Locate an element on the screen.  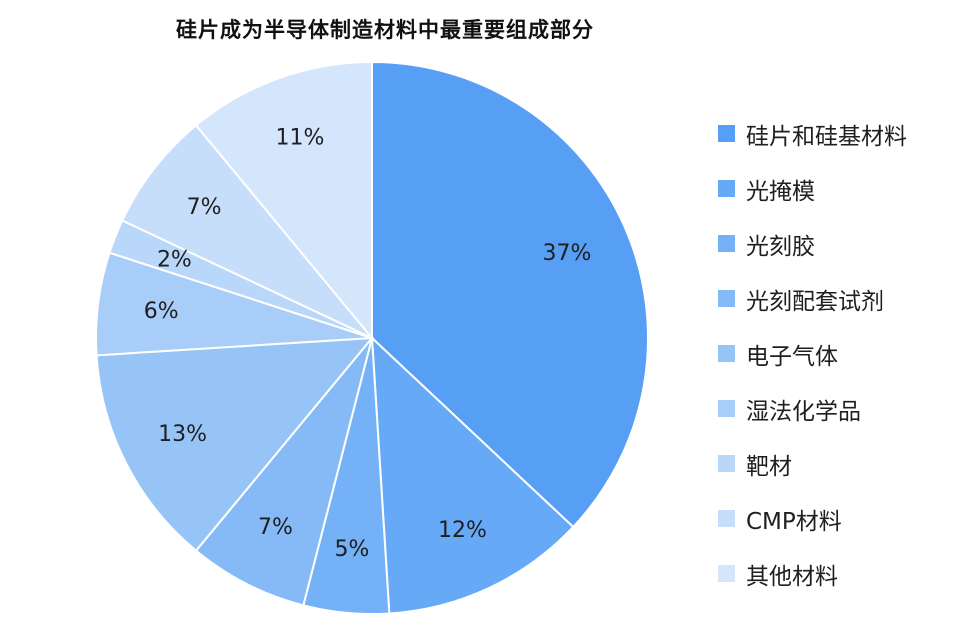
legend-item: 光刻配套试剂 is located at coordinates (812, 298).